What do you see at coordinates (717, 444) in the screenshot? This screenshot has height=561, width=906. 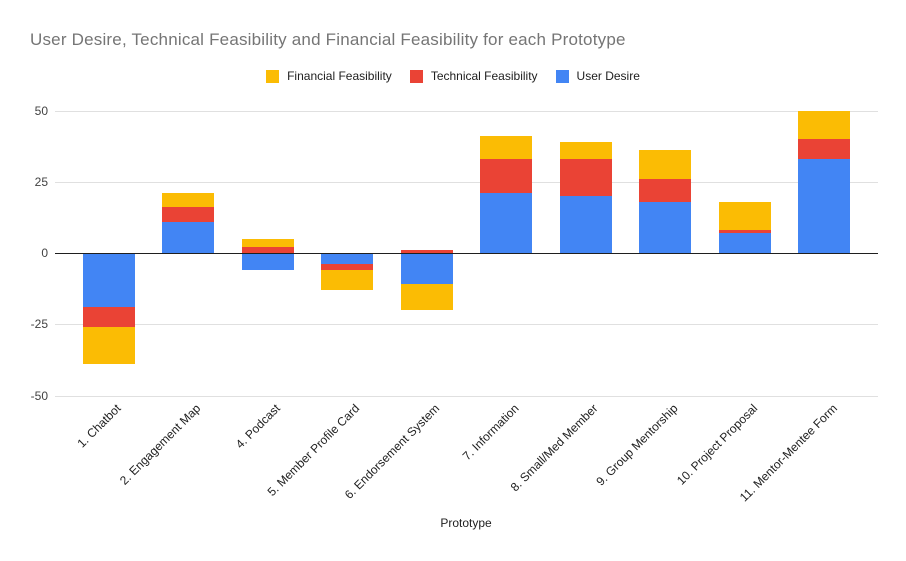 I see `x-tick-label: 10. Project Proposal` at bounding box center [717, 444].